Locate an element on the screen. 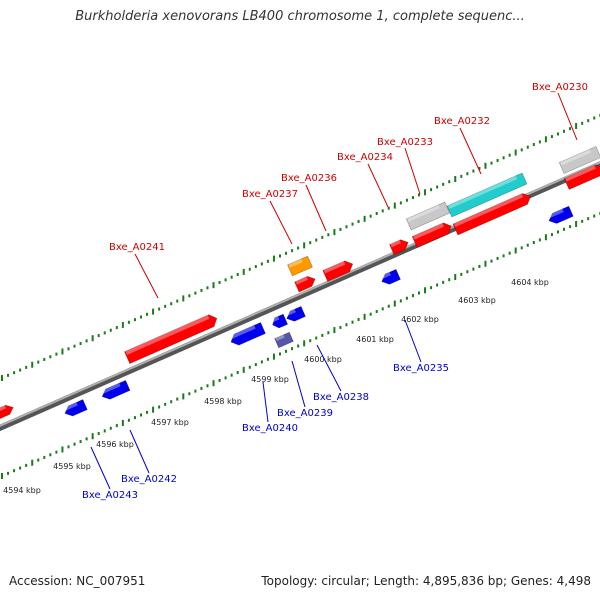 This screenshot has width=600, height=600. label-bxe-a0237-leader is located at coordinates (281, 222).